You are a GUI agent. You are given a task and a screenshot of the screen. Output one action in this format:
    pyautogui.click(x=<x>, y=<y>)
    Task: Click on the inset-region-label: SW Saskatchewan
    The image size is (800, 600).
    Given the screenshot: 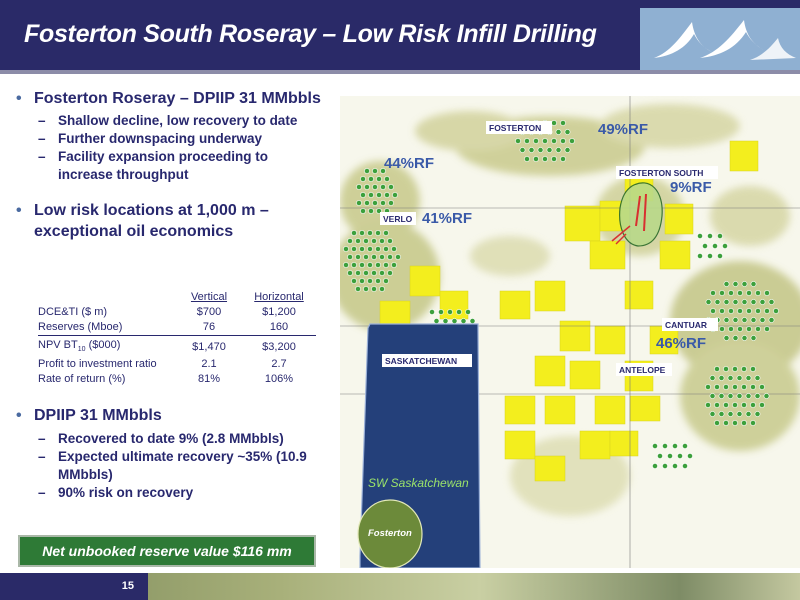 What is the action you would take?
    pyautogui.click(x=418, y=483)
    